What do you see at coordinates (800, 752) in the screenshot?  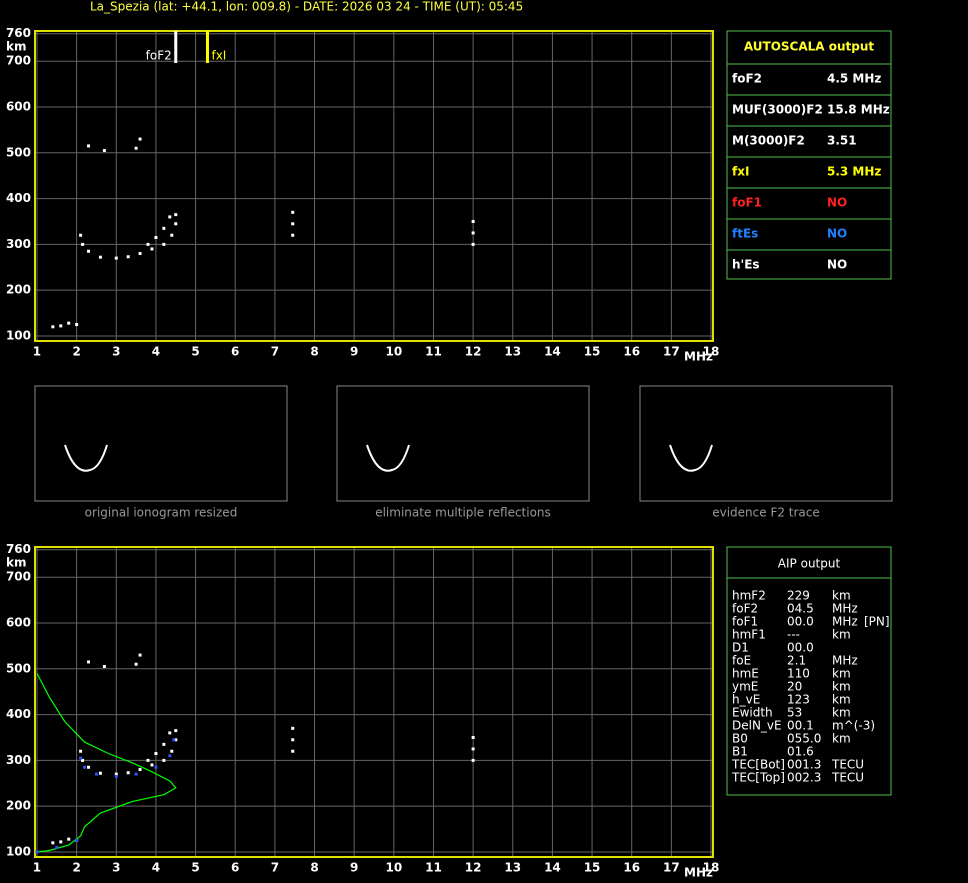 I see `aip-cell: 01.6` at bounding box center [800, 752].